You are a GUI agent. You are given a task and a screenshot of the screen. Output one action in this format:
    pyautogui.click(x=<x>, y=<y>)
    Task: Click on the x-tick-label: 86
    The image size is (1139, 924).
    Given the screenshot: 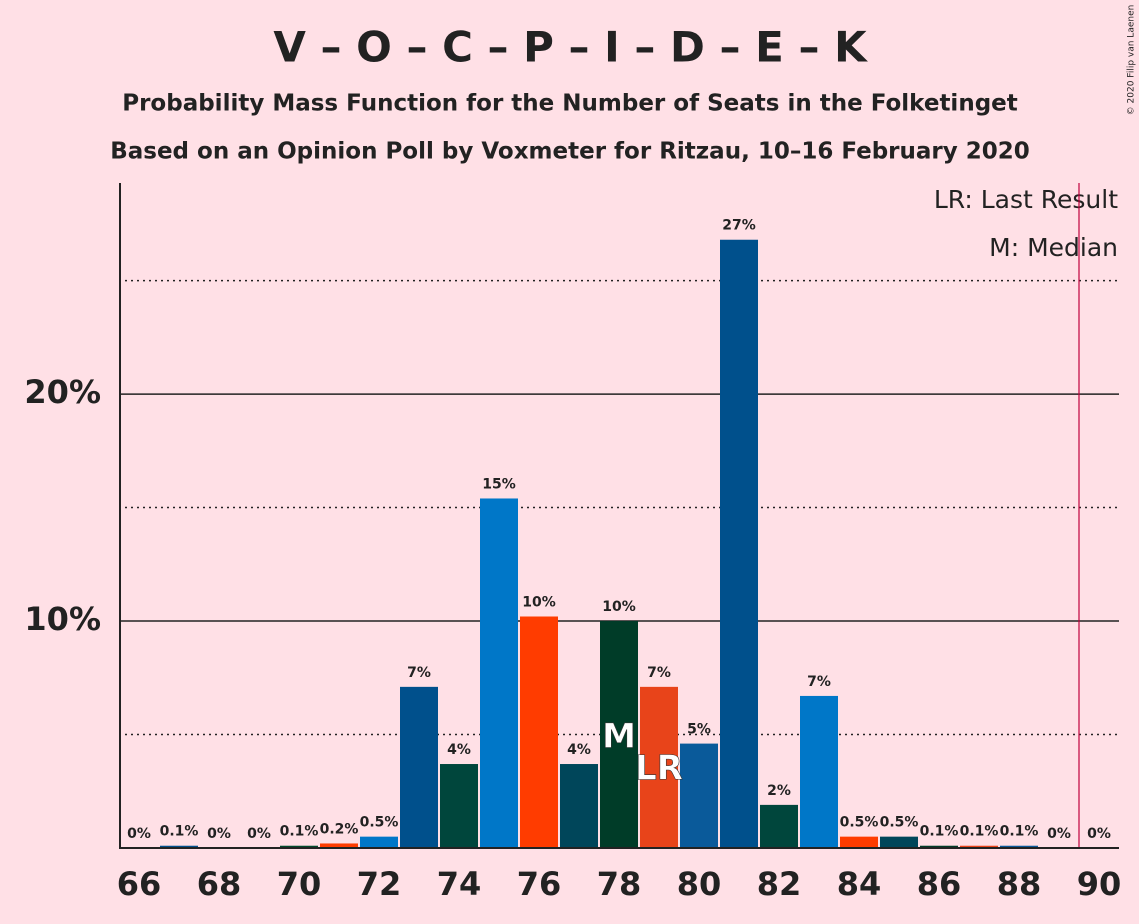 What is the action you would take?
    pyautogui.click(x=939, y=884)
    